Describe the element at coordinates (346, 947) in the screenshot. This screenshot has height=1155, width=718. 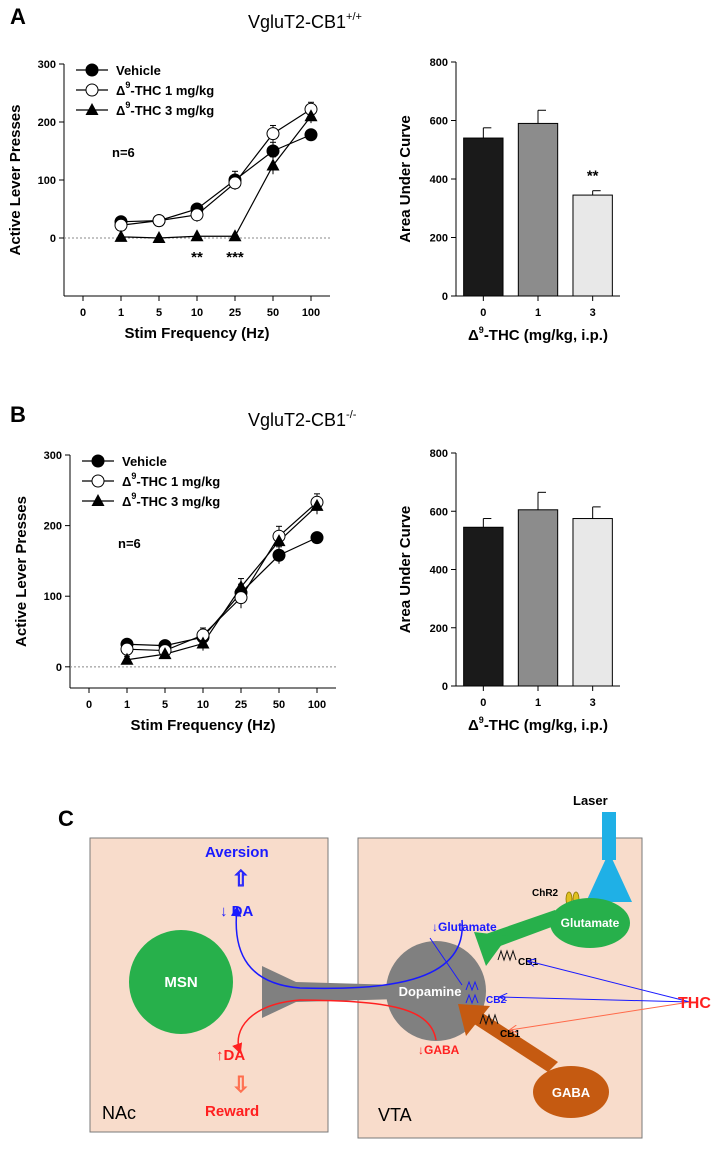
I see `blue-pathway-arrow` at that location.